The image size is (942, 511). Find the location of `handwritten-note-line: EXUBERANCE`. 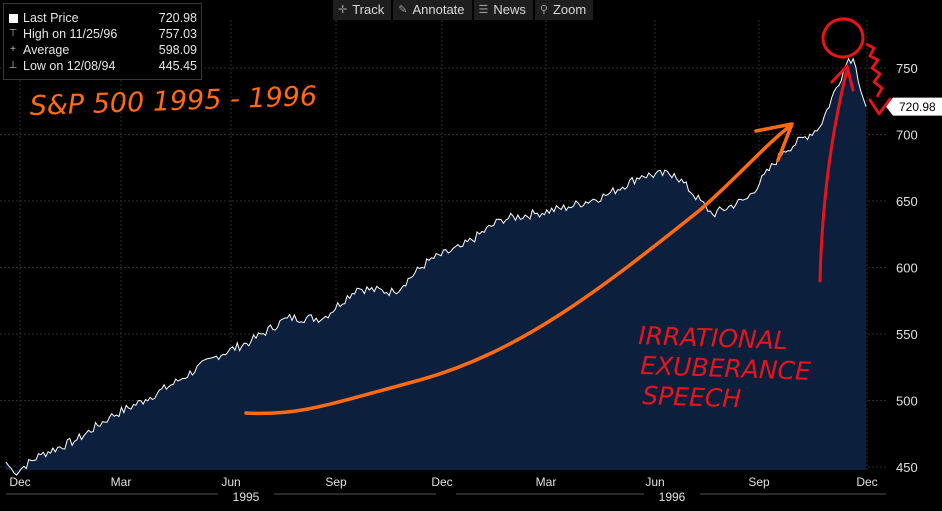

handwritten-note-line: EXUBERANCE is located at coordinates (726, 368).